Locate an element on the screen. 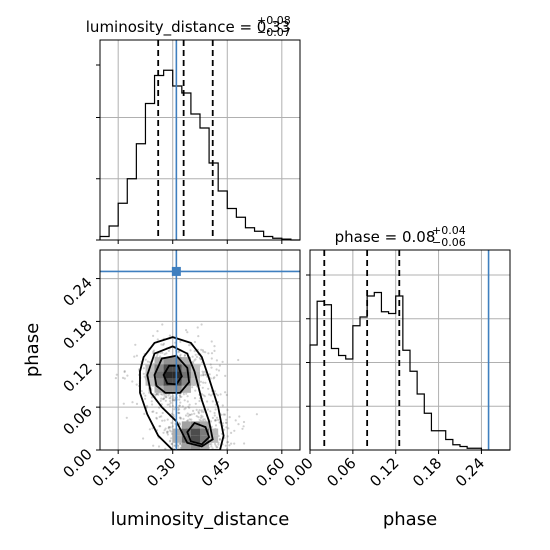 The height and width of the screenshot is (550, 550). luminosity-distance-title: luminosity_distance = 0.33 is located at coordinates (188, 27).